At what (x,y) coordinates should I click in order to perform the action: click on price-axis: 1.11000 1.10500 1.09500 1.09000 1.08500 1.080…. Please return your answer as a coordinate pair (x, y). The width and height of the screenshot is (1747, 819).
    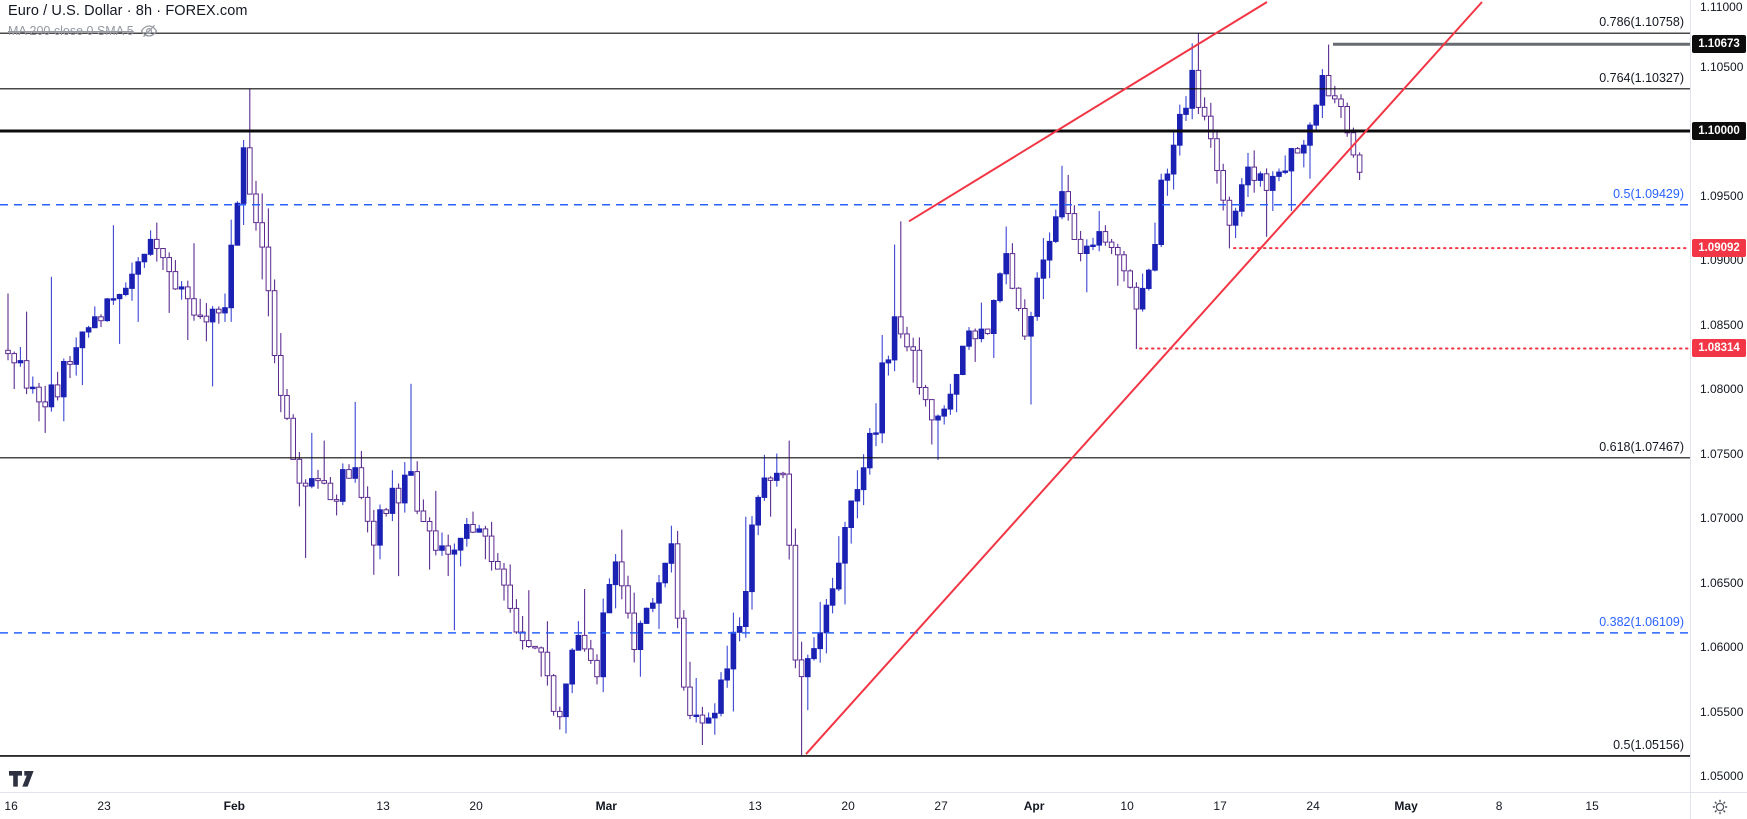
    Looking at the image, I should click on (1718, 396).